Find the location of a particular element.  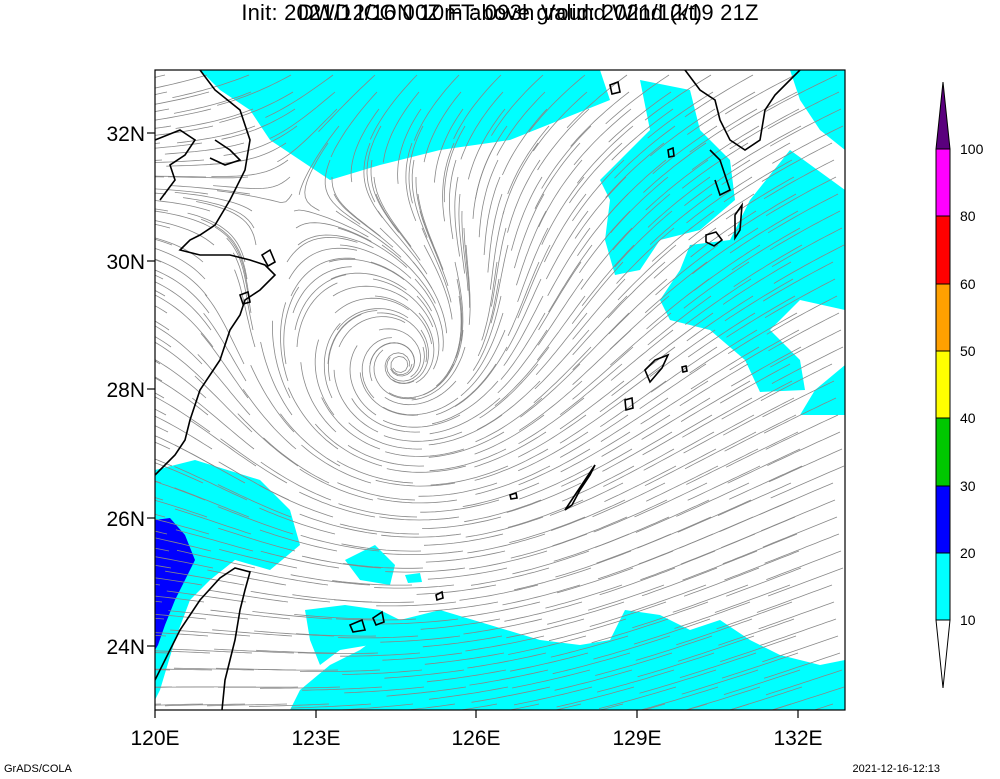

colorbar-label-20: 20 is located at coordinates (968, 553).